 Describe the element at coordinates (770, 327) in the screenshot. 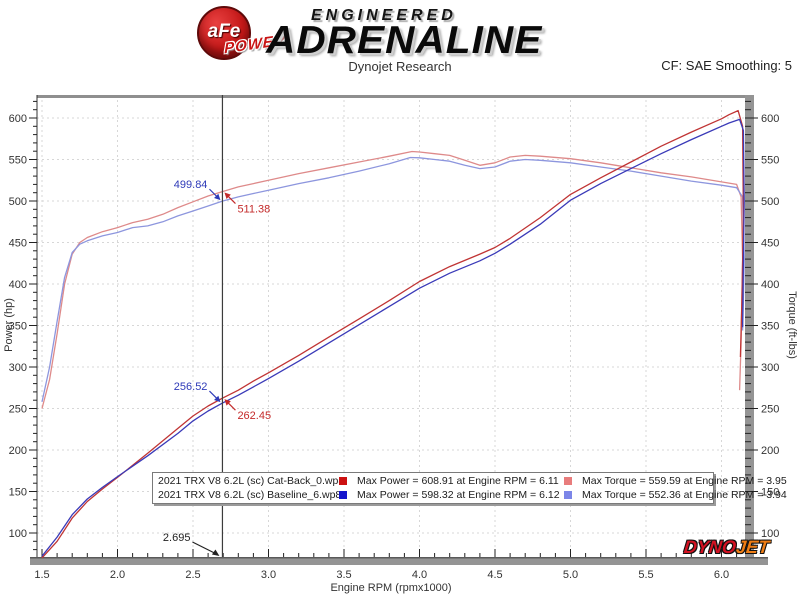

I see `y-tick-label-right: 350` at that location.